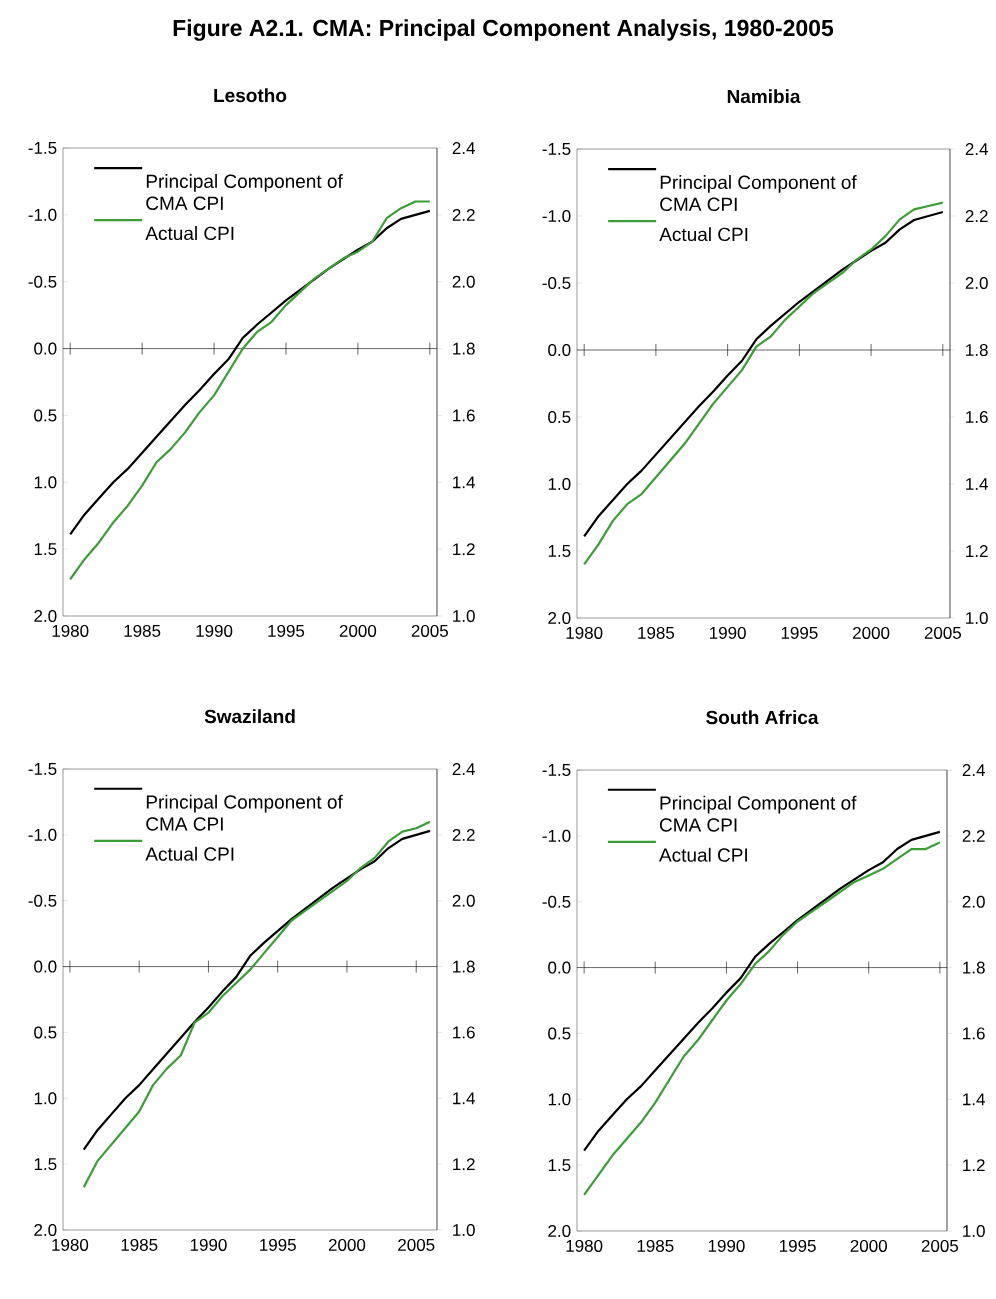  Describe the element at coordinates (503, 30) in the screenshot. I see `caption: Figure A2.1. CMA: Principal Component Analysis, 1980-2005` at that location.